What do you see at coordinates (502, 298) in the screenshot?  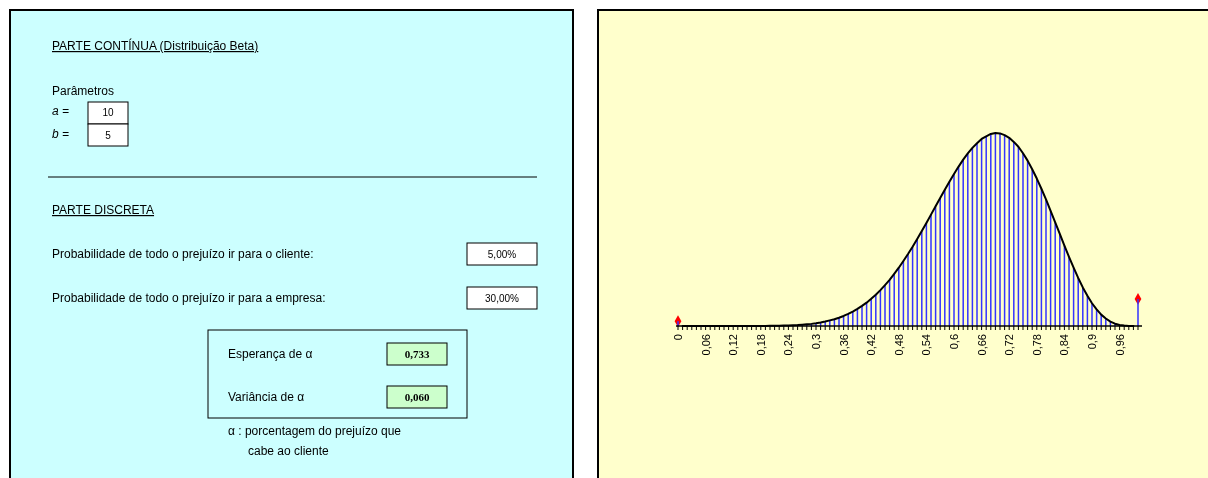 I see `text: 30,00%` at bounding box center [502, 298].